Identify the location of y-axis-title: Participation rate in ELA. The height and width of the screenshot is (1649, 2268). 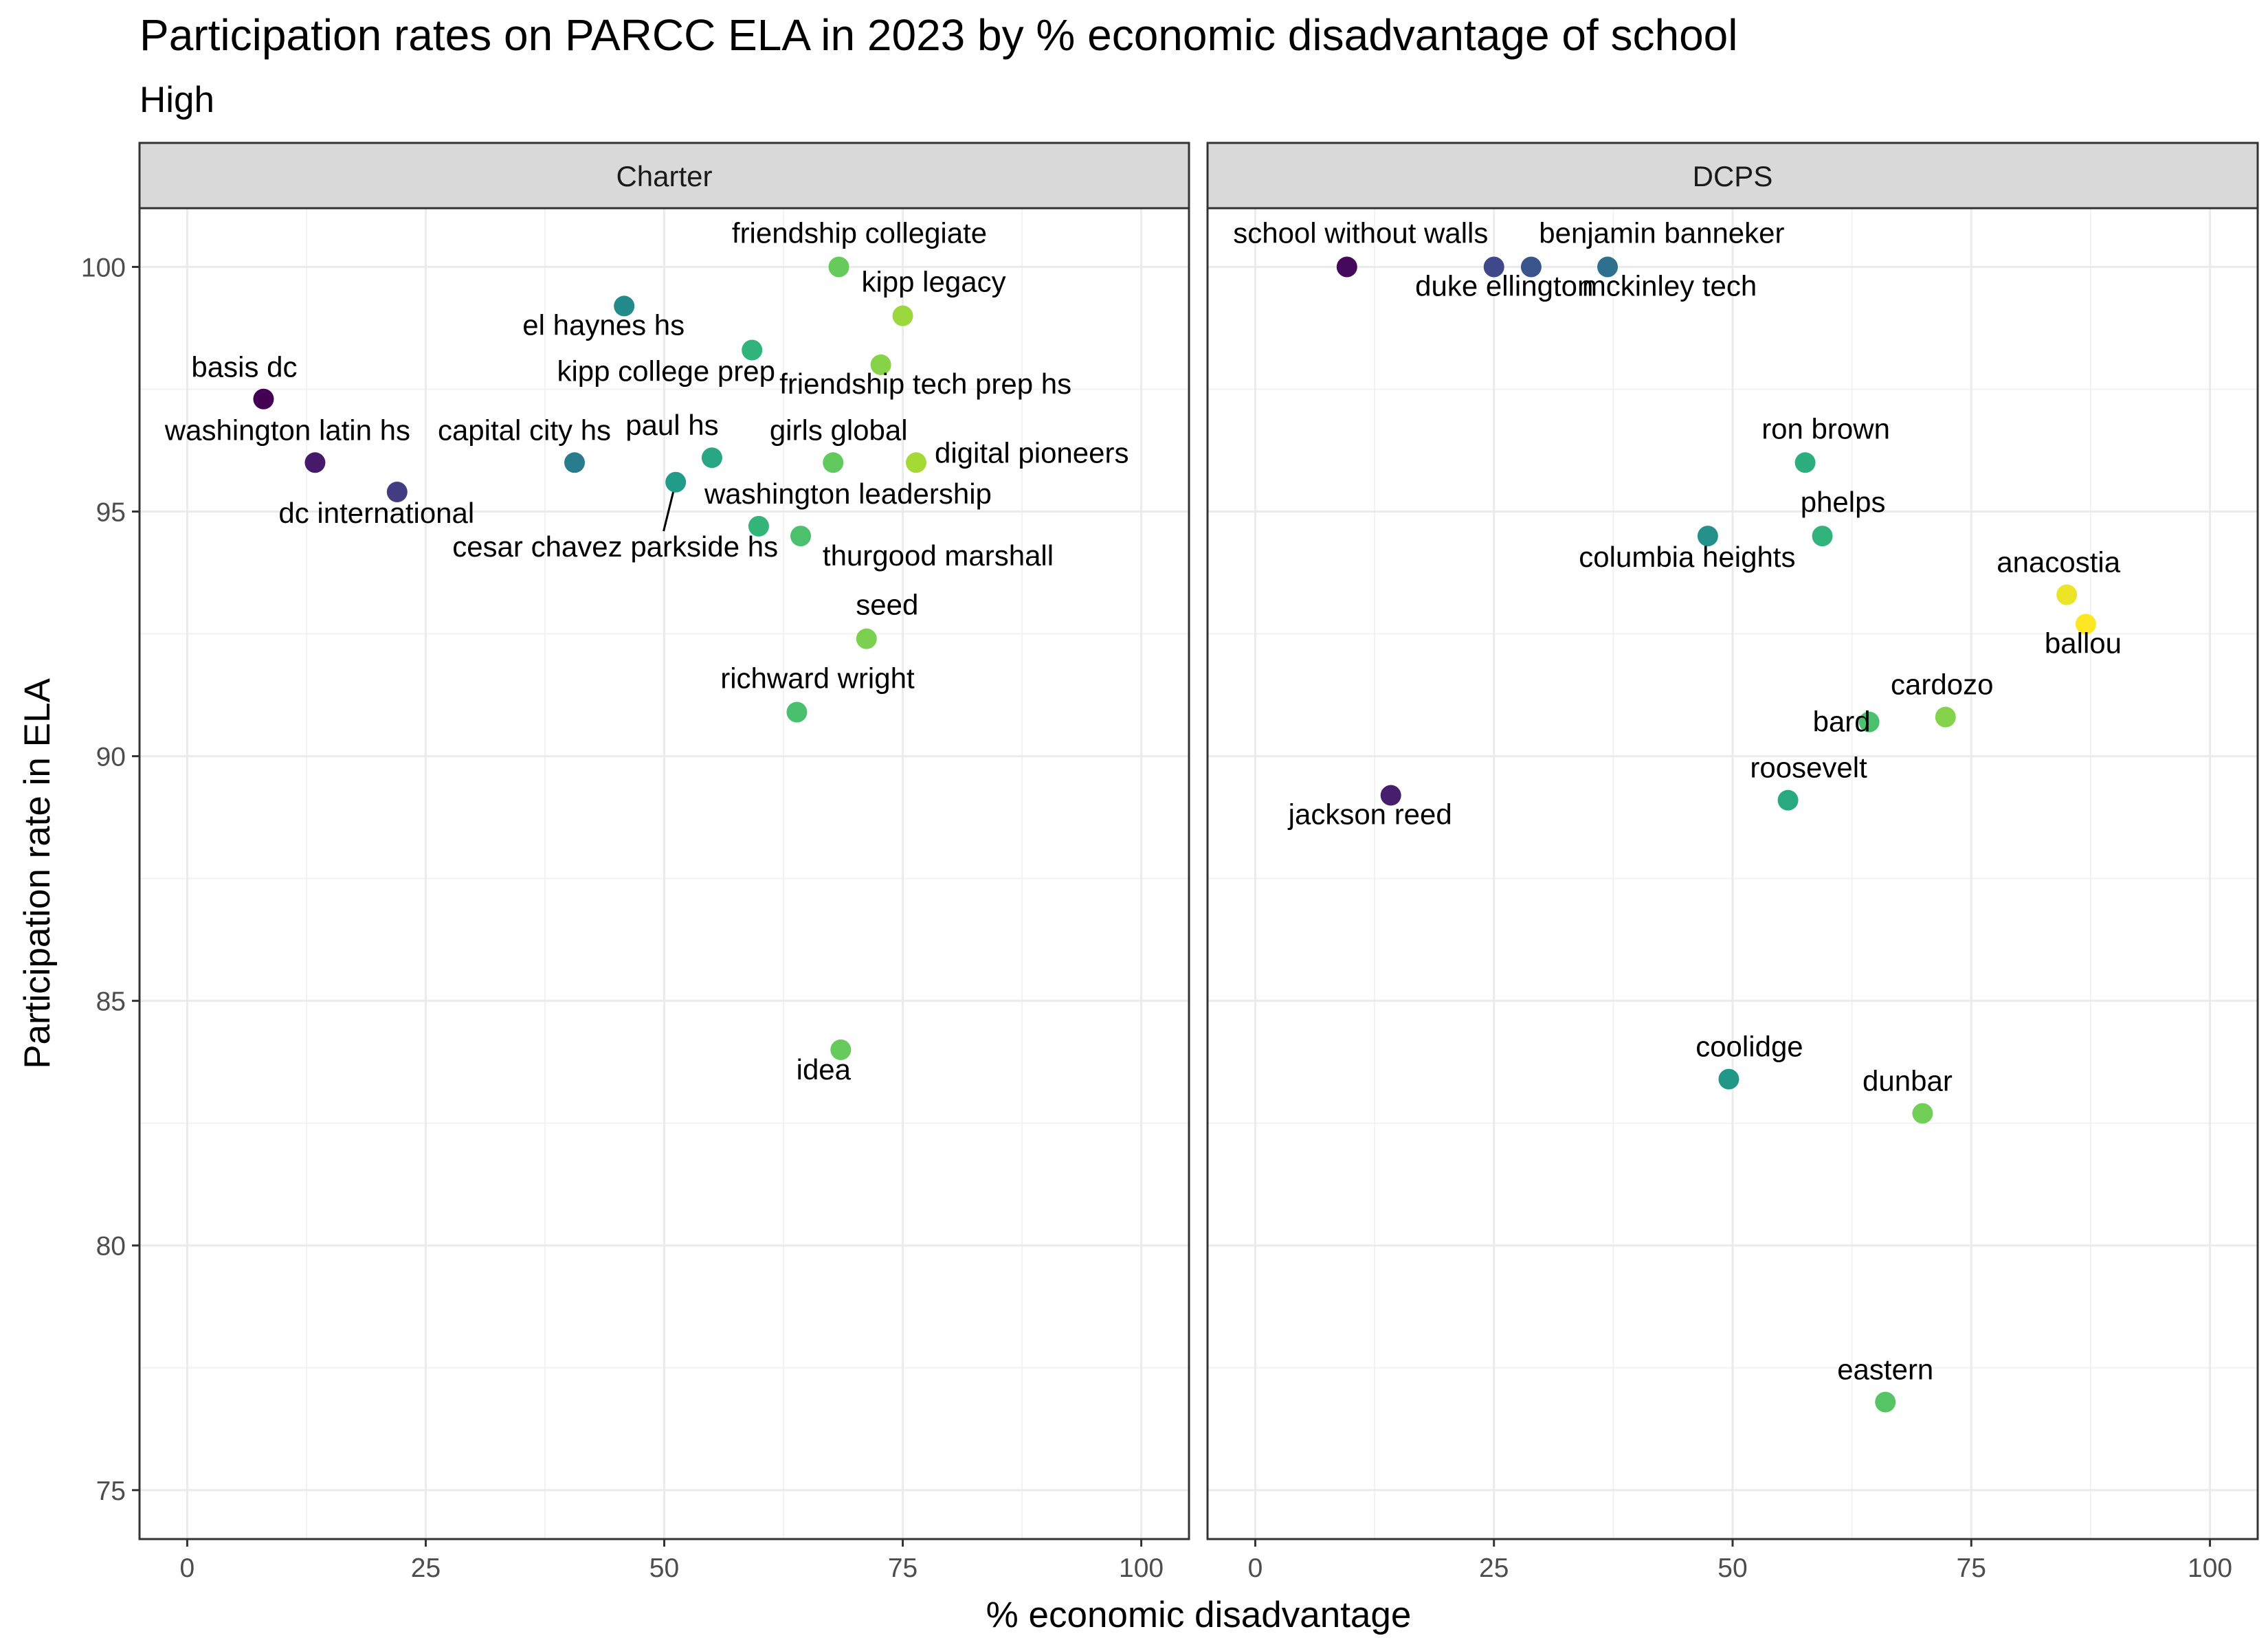
(37, 873).